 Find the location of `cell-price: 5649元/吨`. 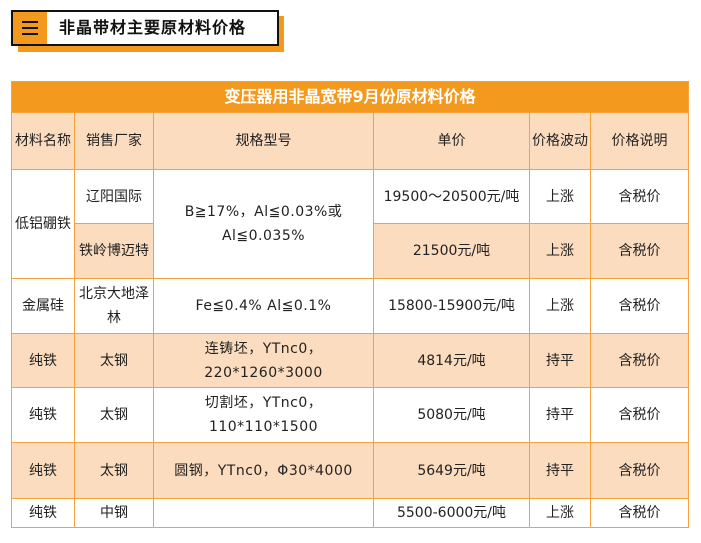

cell-price: 5649元/吨 is located at coordinates (451, 470).